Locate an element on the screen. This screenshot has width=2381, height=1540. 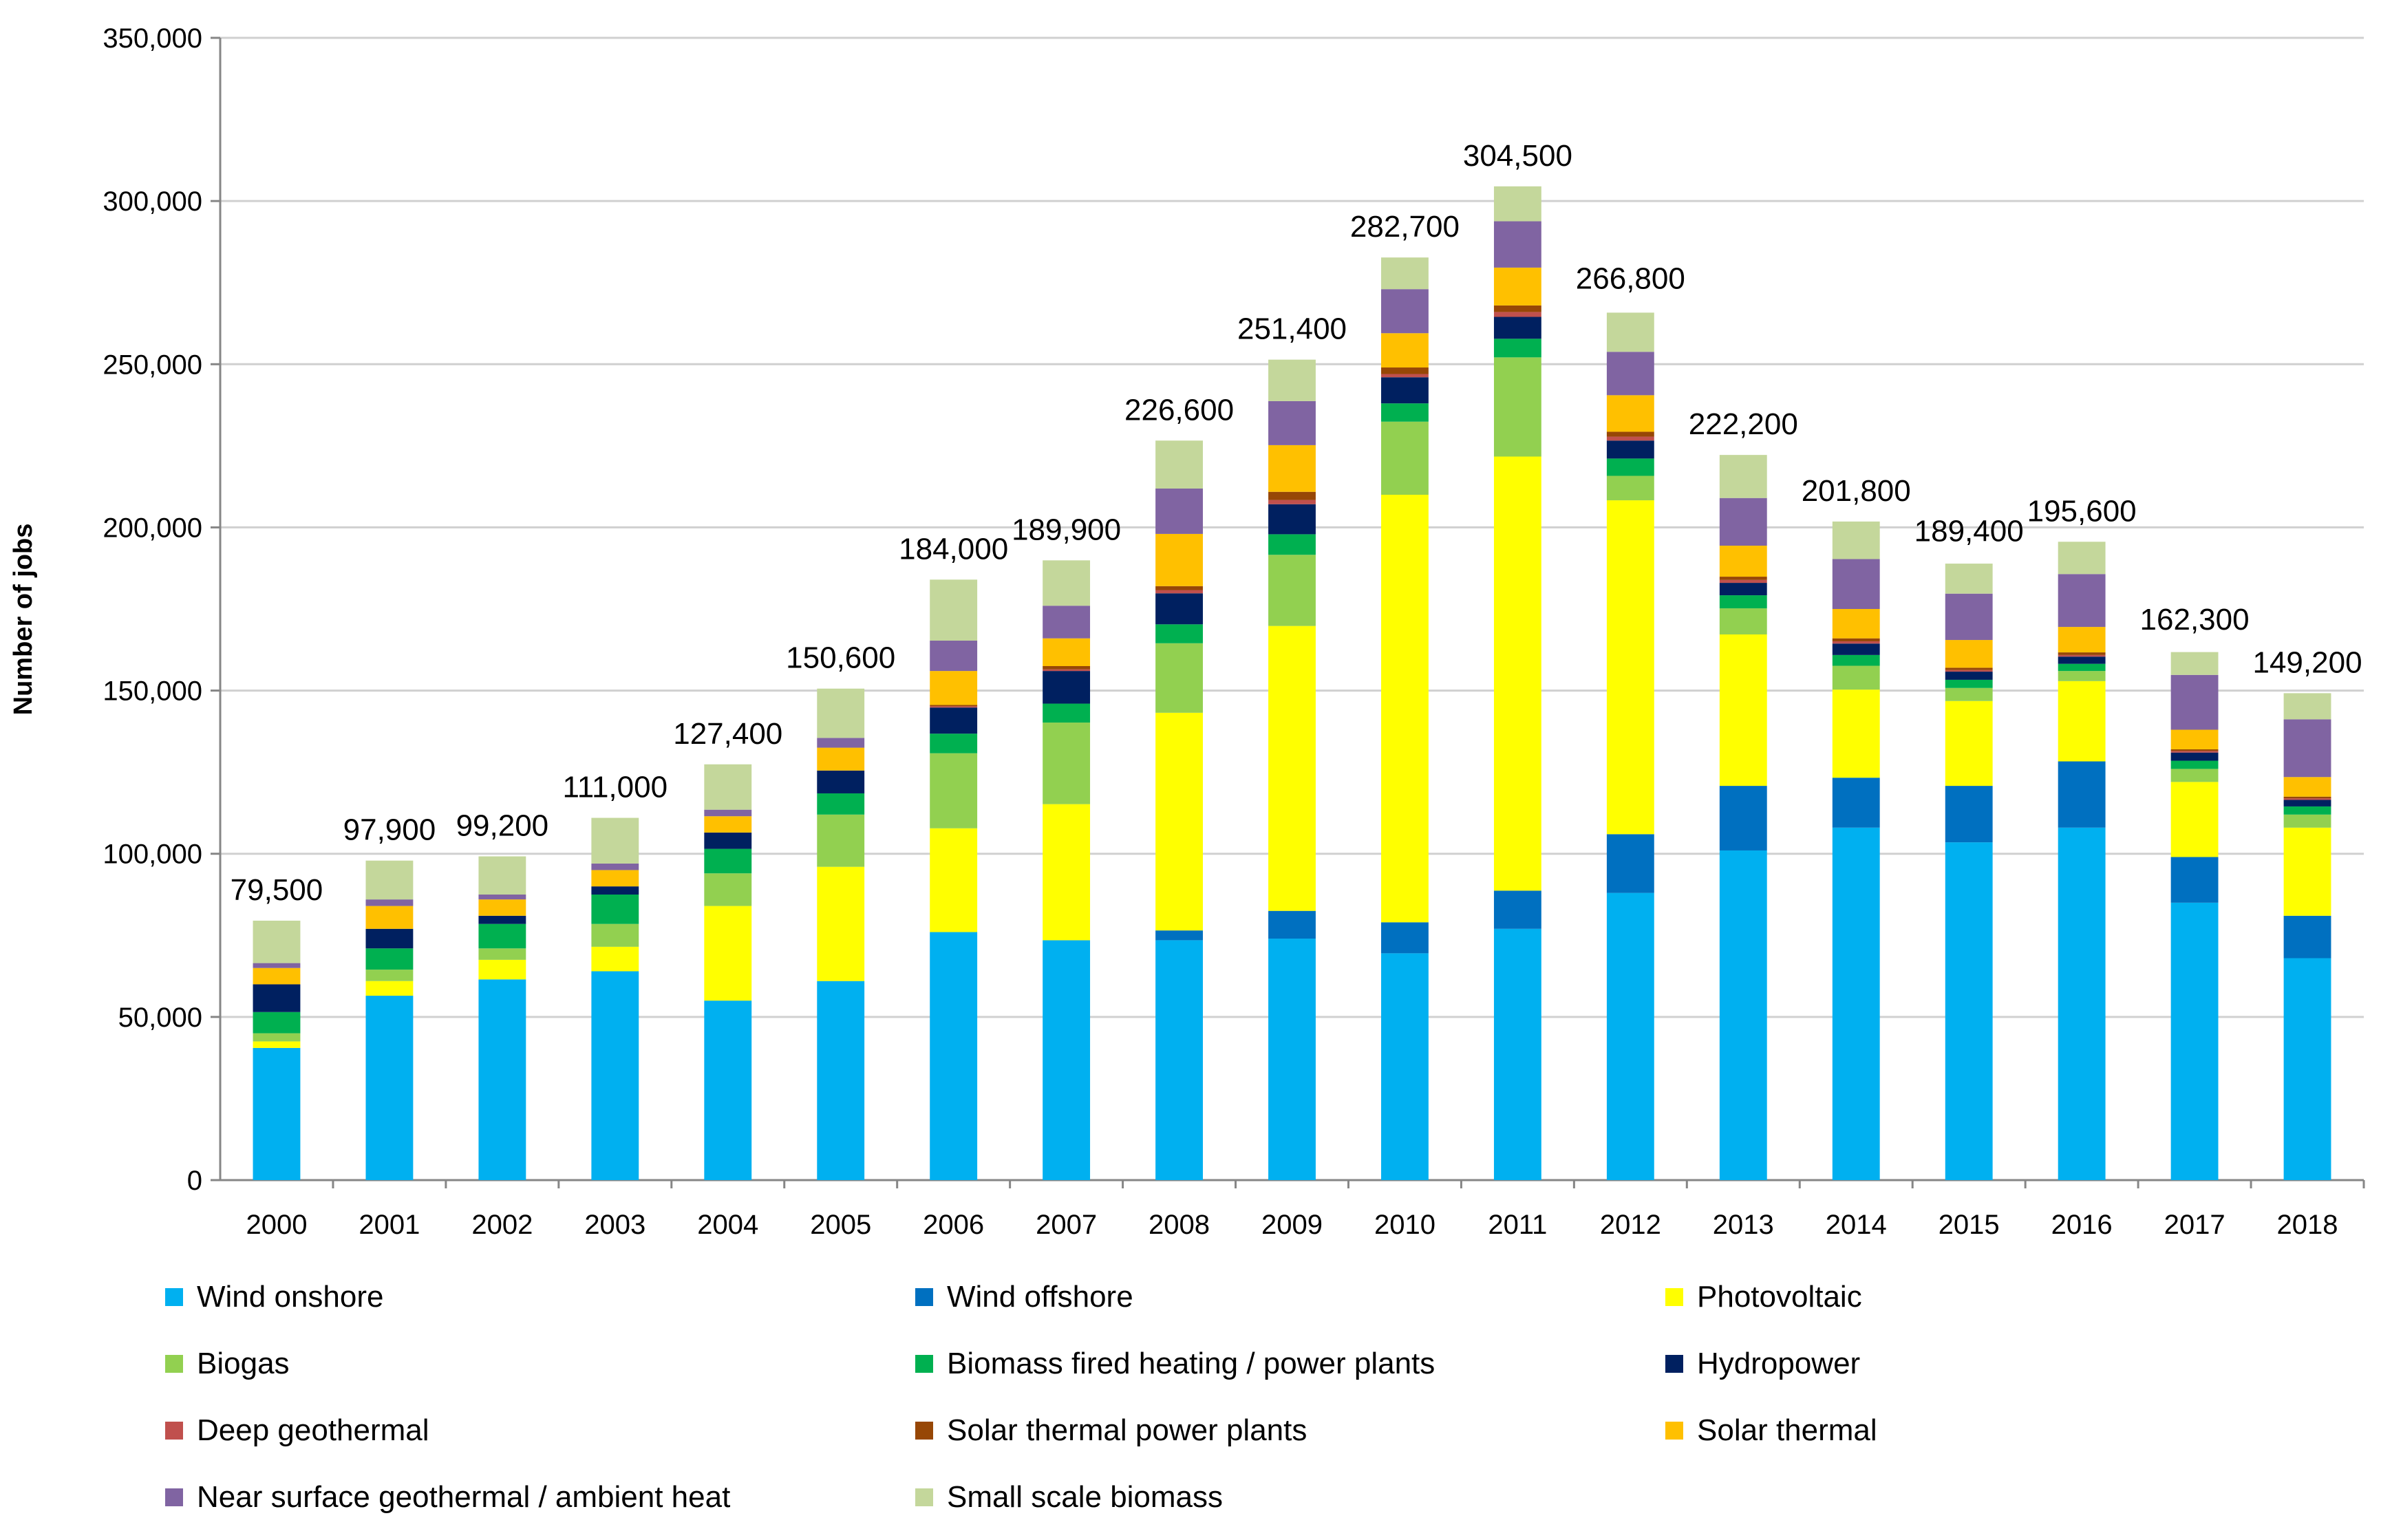
x-tick-label: 2008 is located at coordinates (1179, 1225).